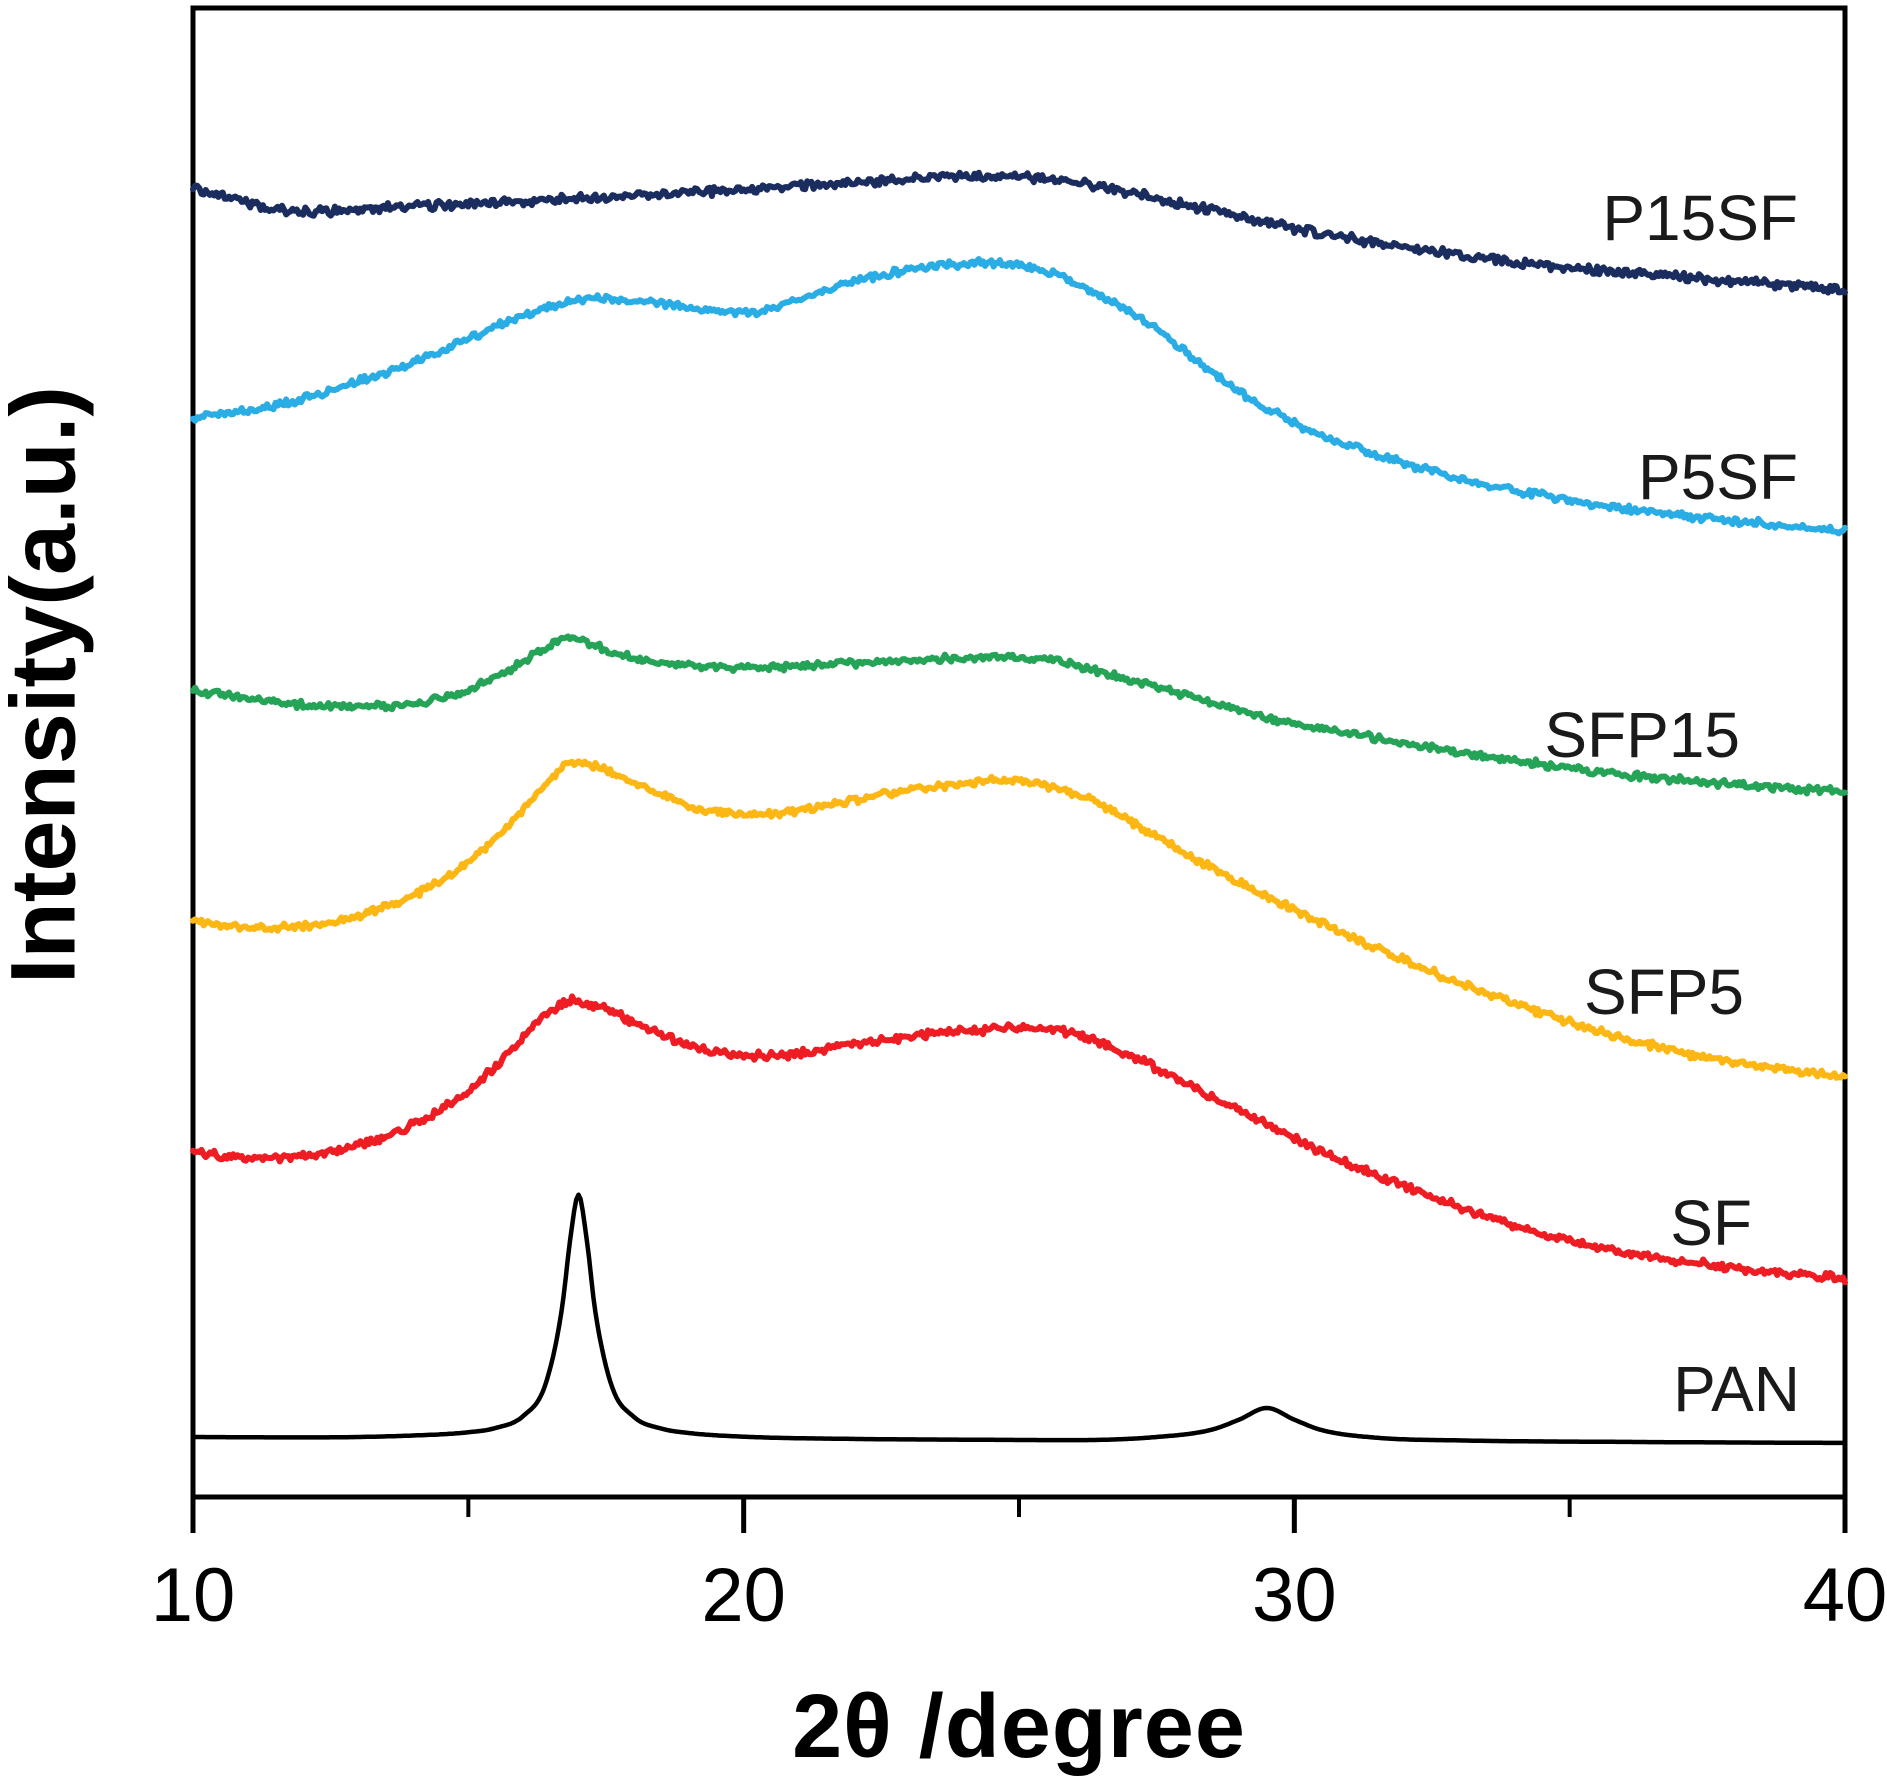 Image resolution: width=1887 pixels, height=1781 pixels. I want to click on curve-p15sf, so click(1019, 232).